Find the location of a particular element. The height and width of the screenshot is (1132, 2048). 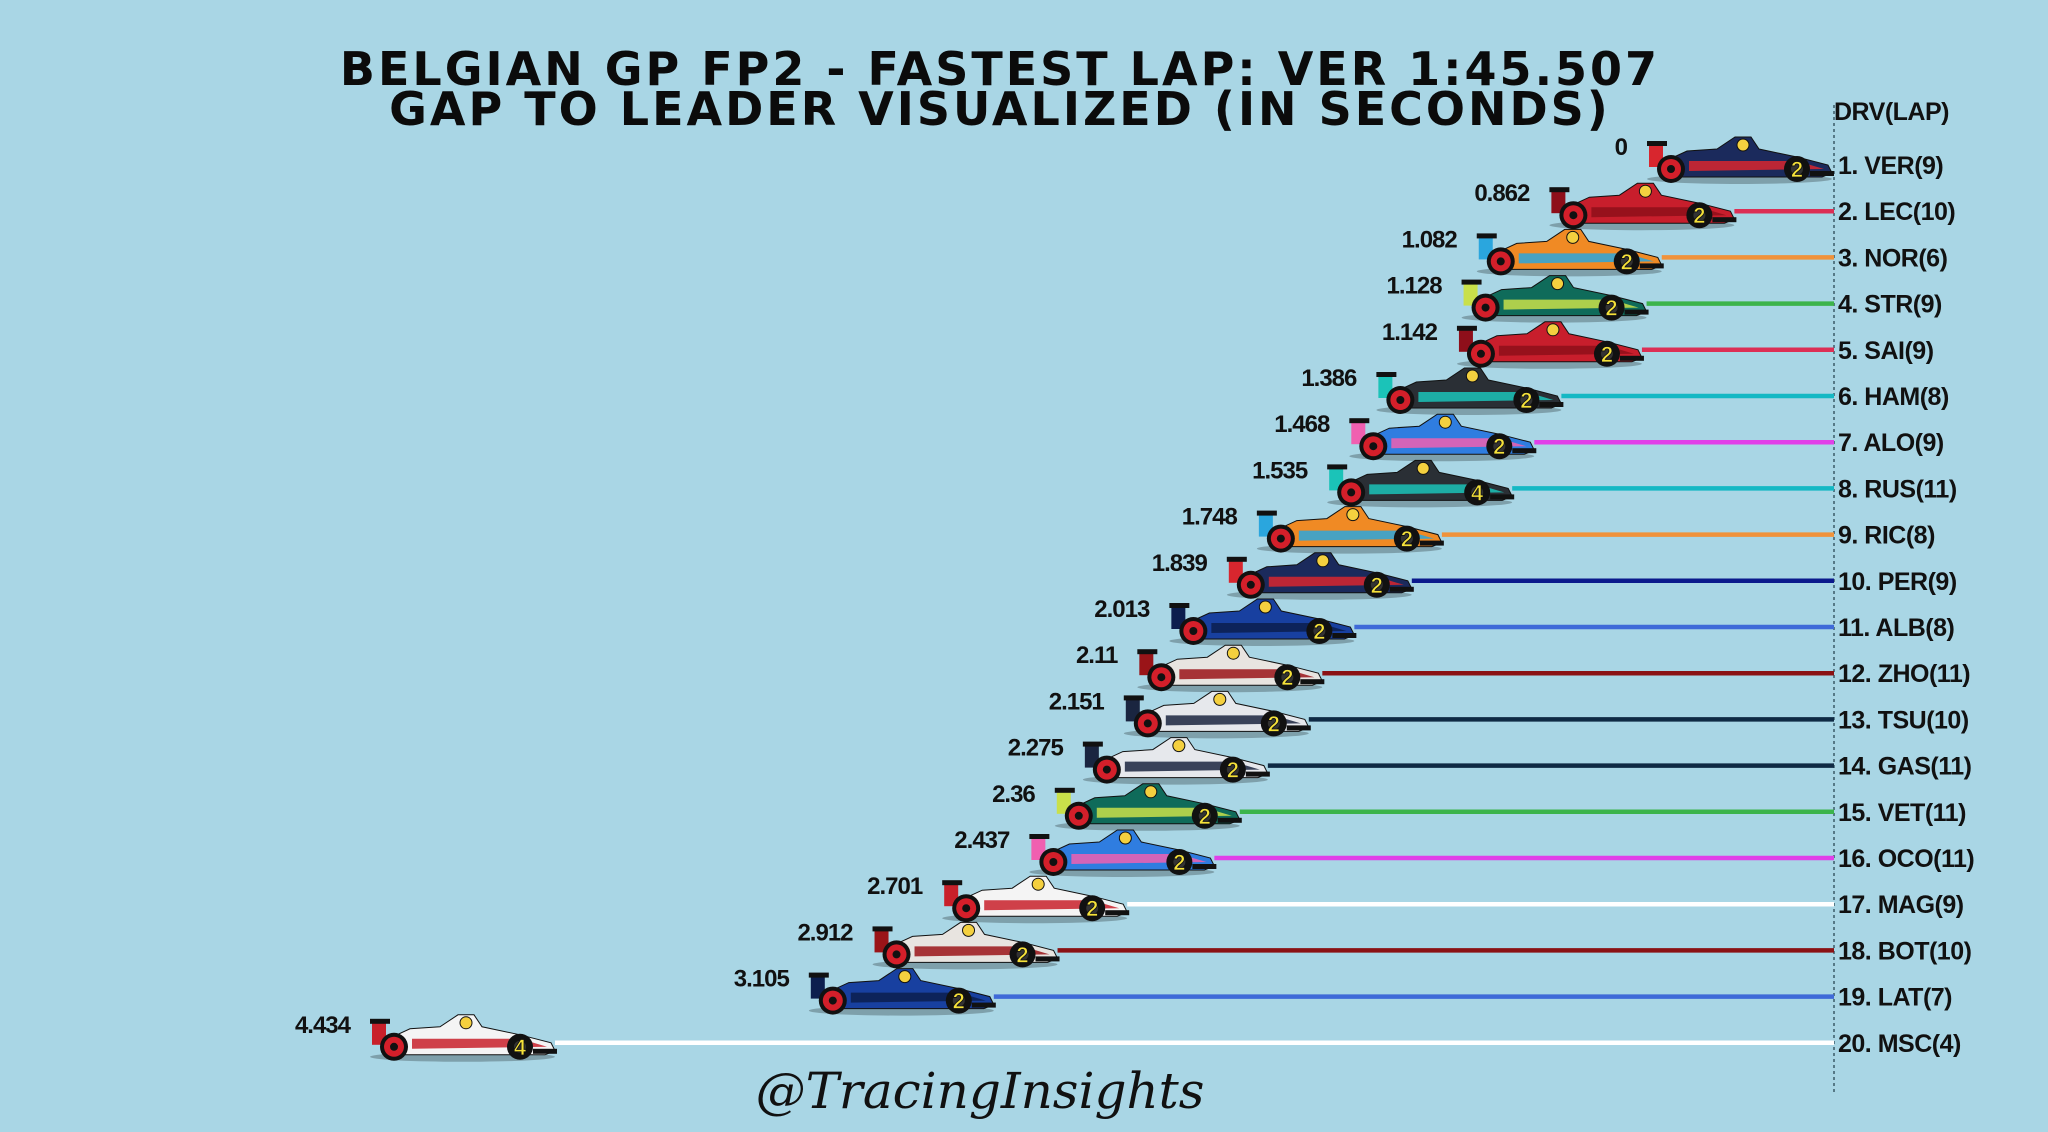

gap-value-label: 4.434 is located at coordinates (323, 1025).